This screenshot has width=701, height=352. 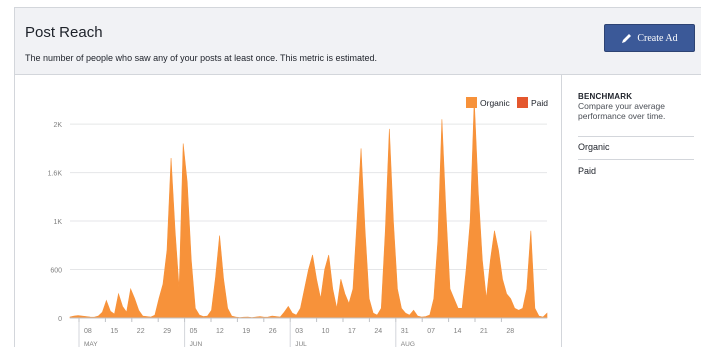 I want to click on legend-label-paid: Paid, so click(x=539, y=103).